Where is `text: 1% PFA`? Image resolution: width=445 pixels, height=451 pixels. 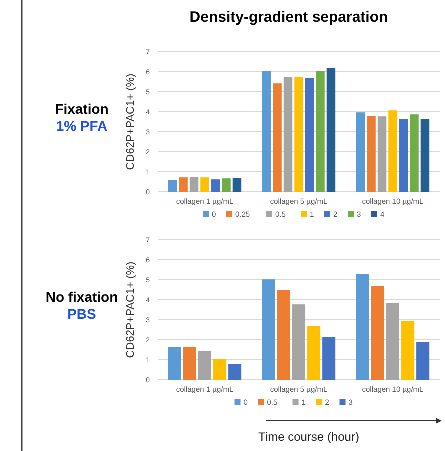
text: 1% PFA is located at coordinates (82, 126).